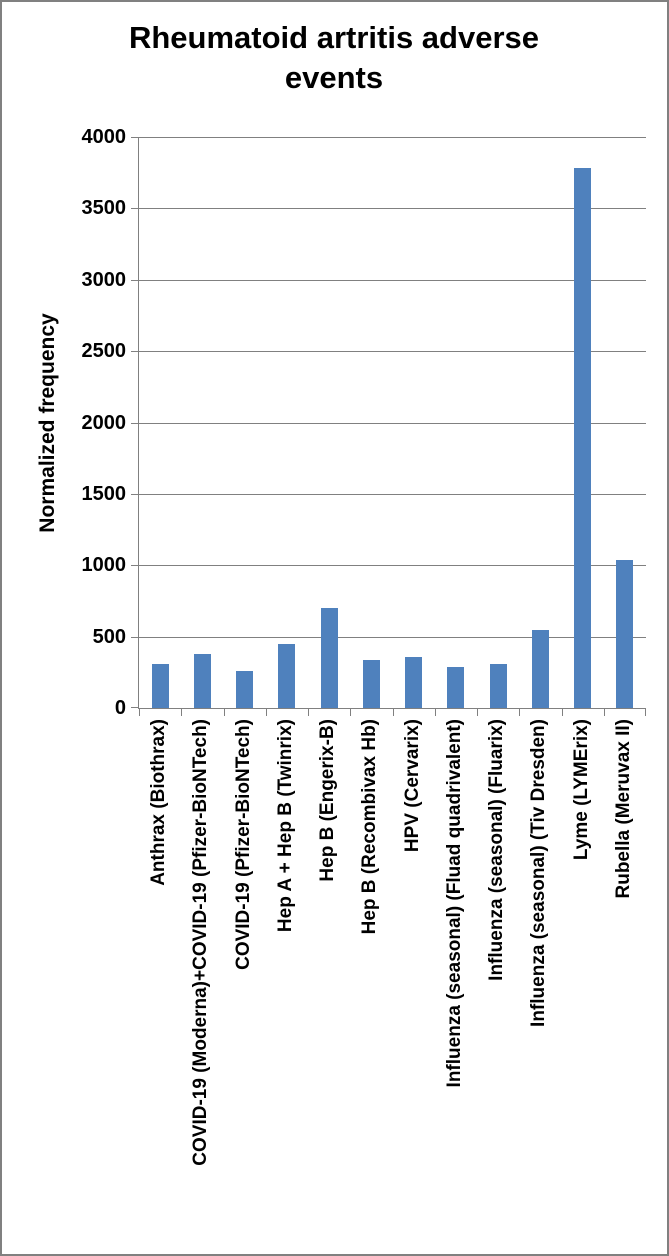 The height and width of the screenshot is (1256, 669). Describe the element at coordinates (159, 802) in the screenshot. I see `x-category-label-1: Anthrax (Biothrax)` at that location.